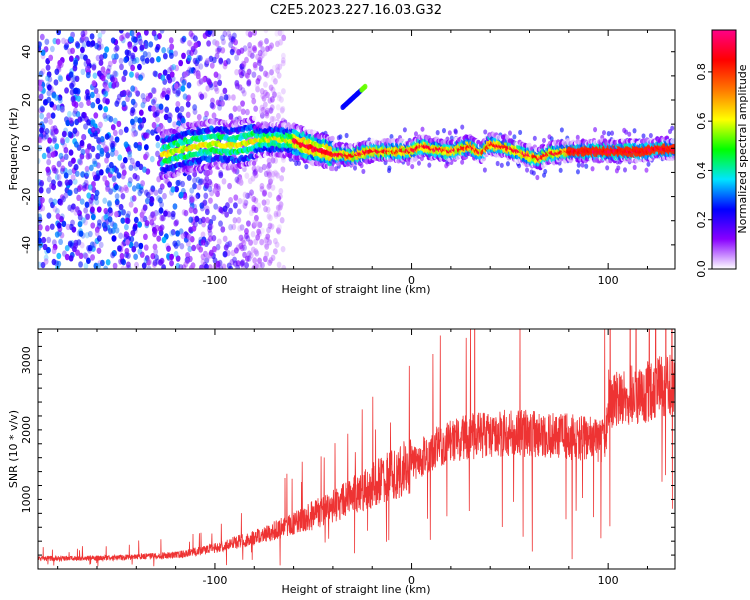 The image size is (750, 600). I want to click on colorbar-ticks: 0.00.20.40.60.8, so click(703, 170).